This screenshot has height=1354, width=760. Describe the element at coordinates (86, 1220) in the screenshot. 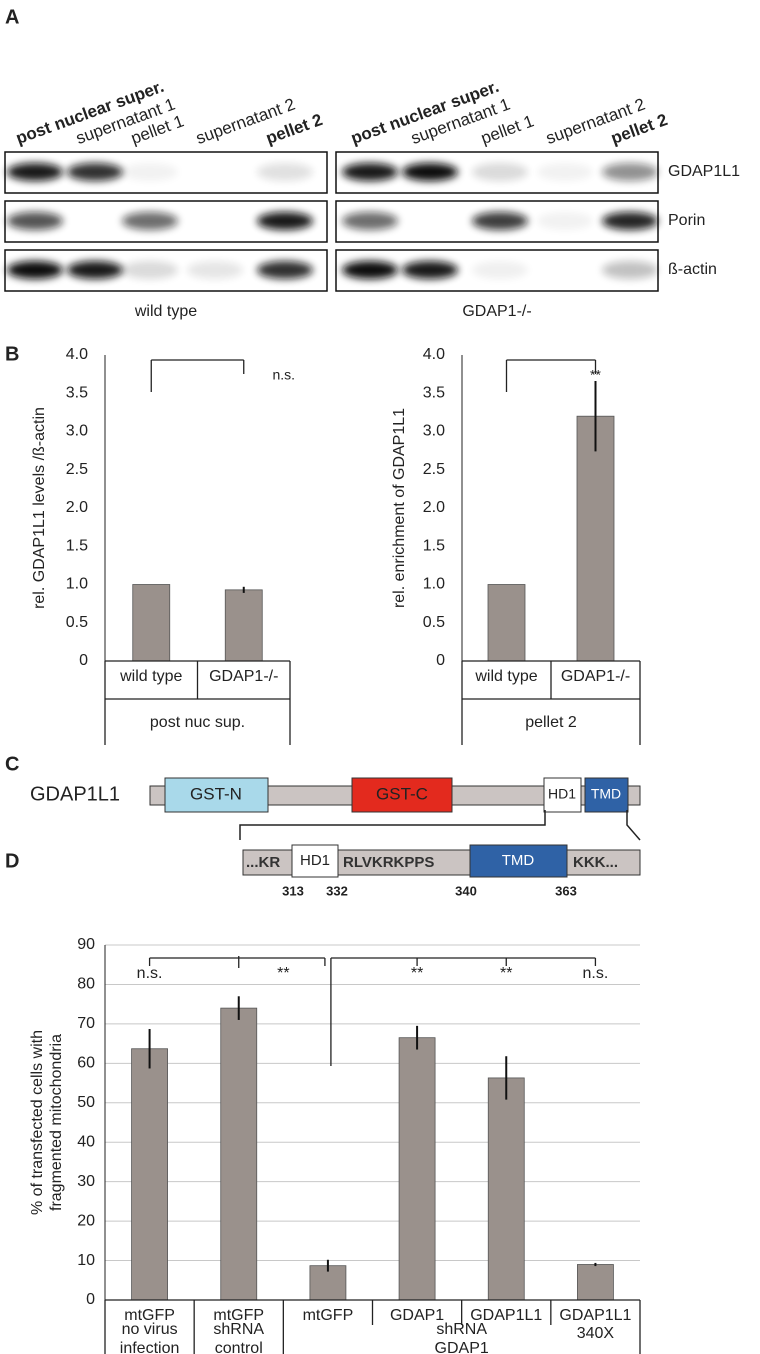

I see `y-tick-label: 20` at that location.